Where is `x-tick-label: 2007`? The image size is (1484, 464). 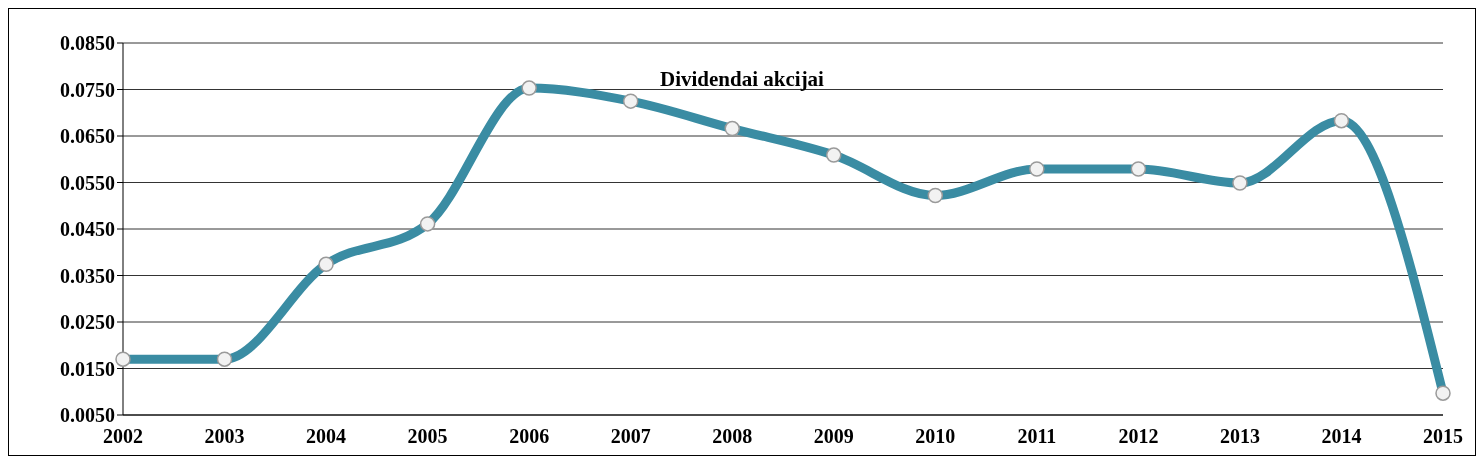
x-tick-label: 2007 is located at coordinates (630, 436).